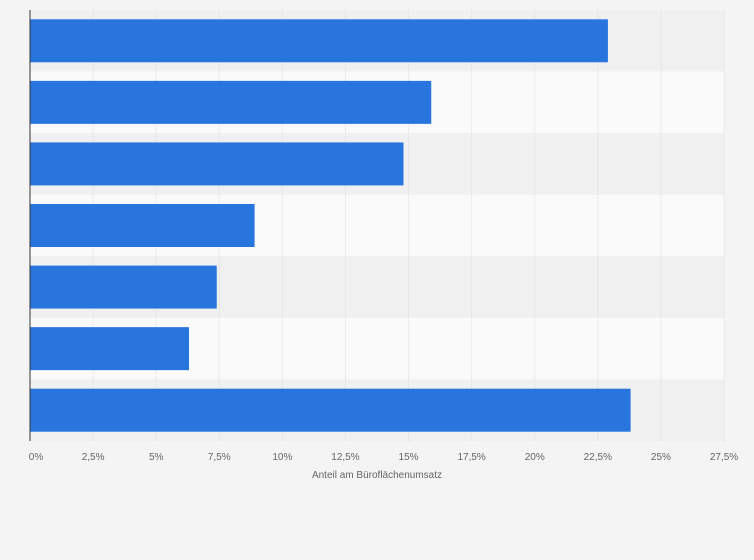  What do you see at coordinates (471, 457) in the screenshot?
I see `x-tick-label: 17,5%` at bounding box center [471, 457].